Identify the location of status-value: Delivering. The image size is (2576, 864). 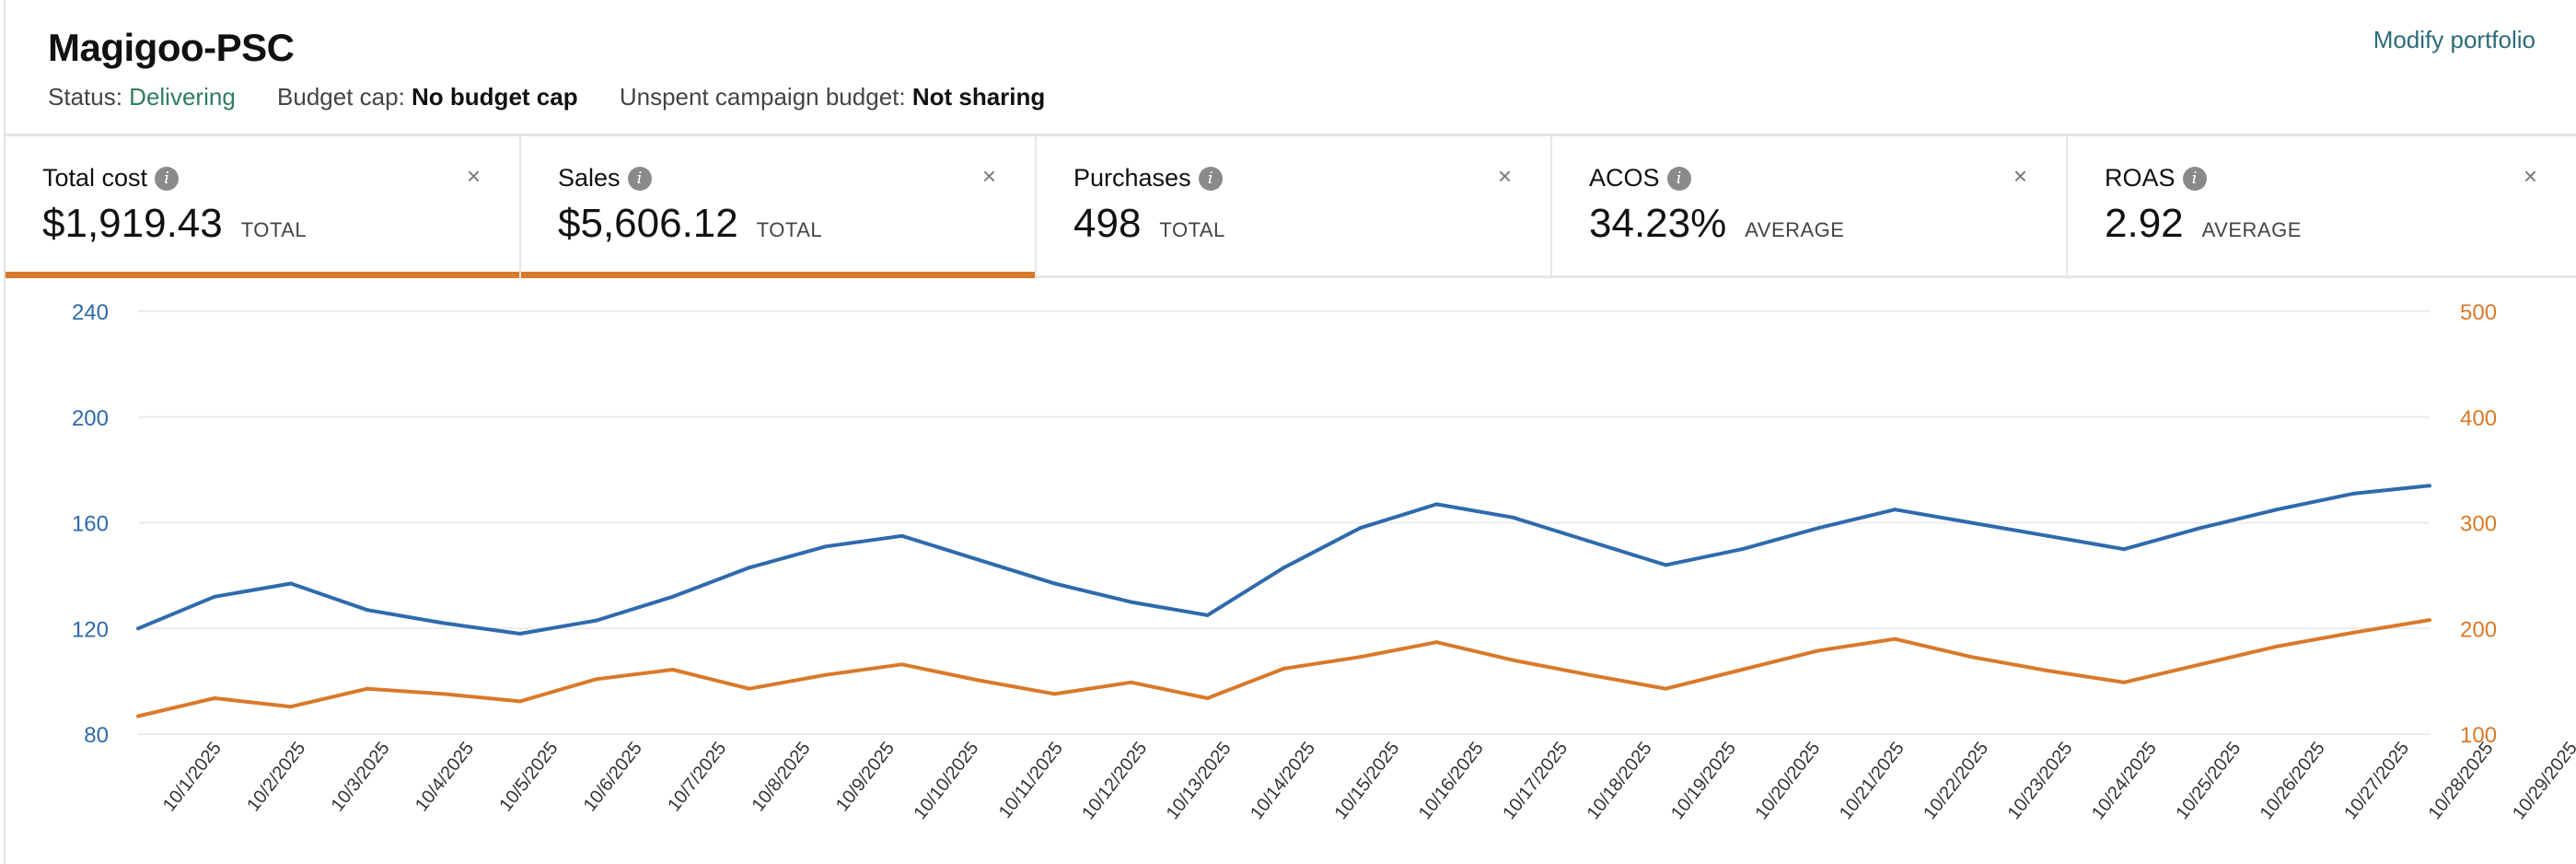
(182, 97).